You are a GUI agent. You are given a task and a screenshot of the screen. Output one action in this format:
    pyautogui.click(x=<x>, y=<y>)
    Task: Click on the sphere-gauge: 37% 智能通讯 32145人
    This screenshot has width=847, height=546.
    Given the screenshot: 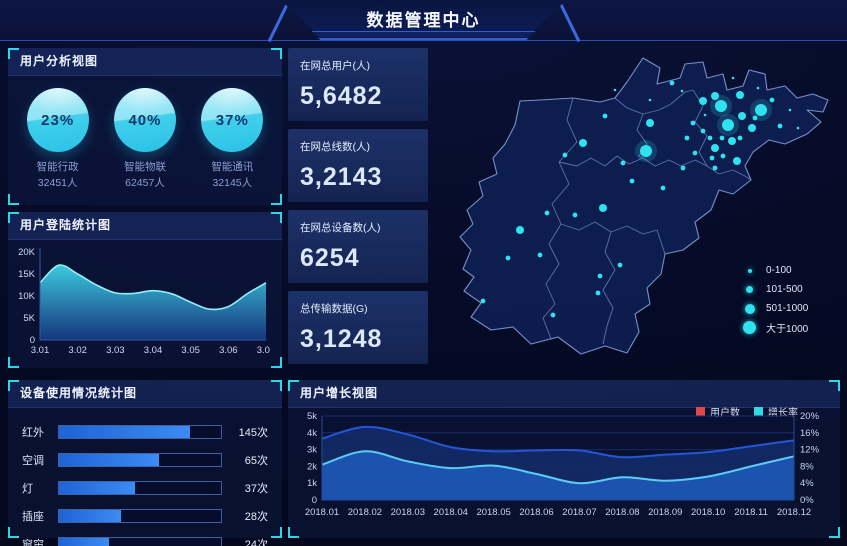 What is the action you would take?
    pyautogui.click(x=232, y=140)
    